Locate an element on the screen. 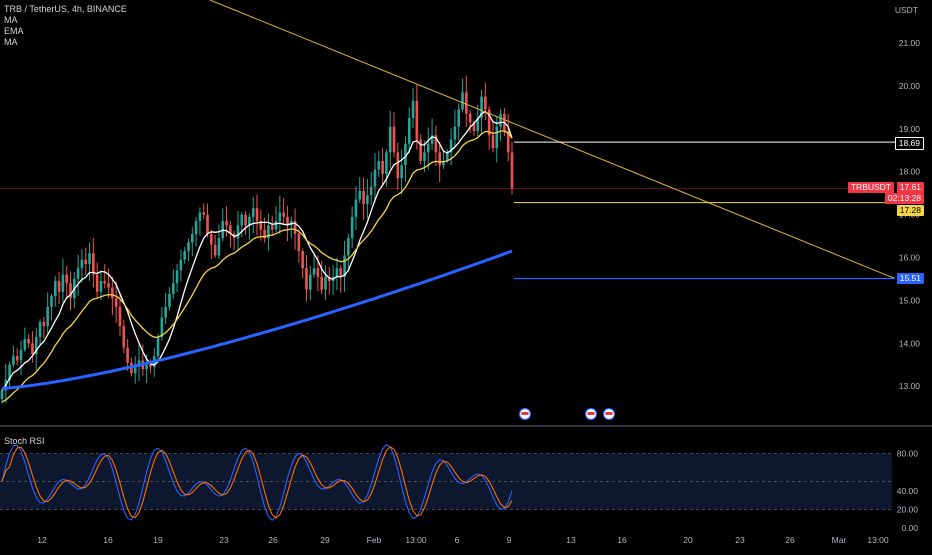  indicator-ma-1: MA is located at coordinates (11, 20).